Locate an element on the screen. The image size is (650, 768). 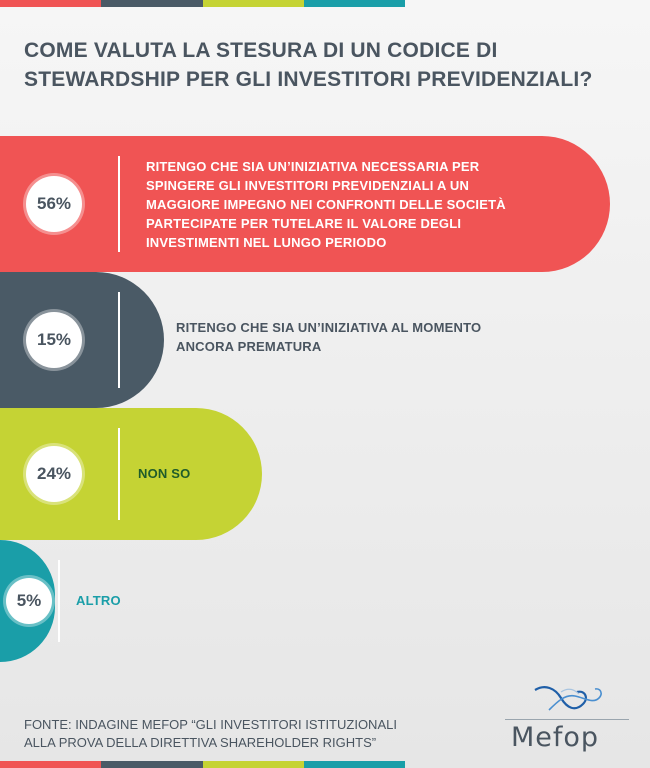
category-label: Altro is located at coordinates (98, 600).